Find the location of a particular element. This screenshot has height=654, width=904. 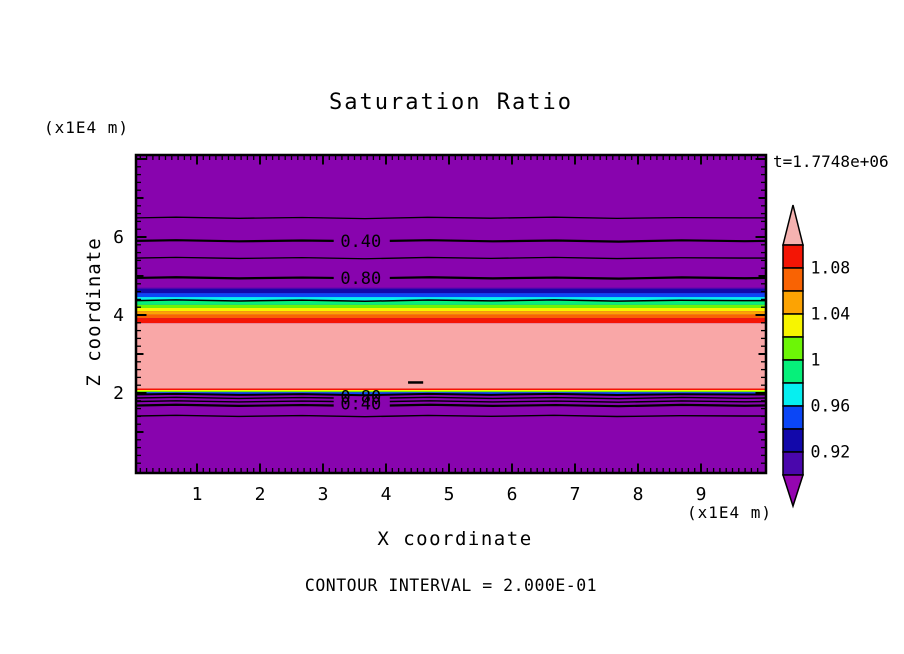

contour-label-1: 0.80 is located at coordinates (360, 279).